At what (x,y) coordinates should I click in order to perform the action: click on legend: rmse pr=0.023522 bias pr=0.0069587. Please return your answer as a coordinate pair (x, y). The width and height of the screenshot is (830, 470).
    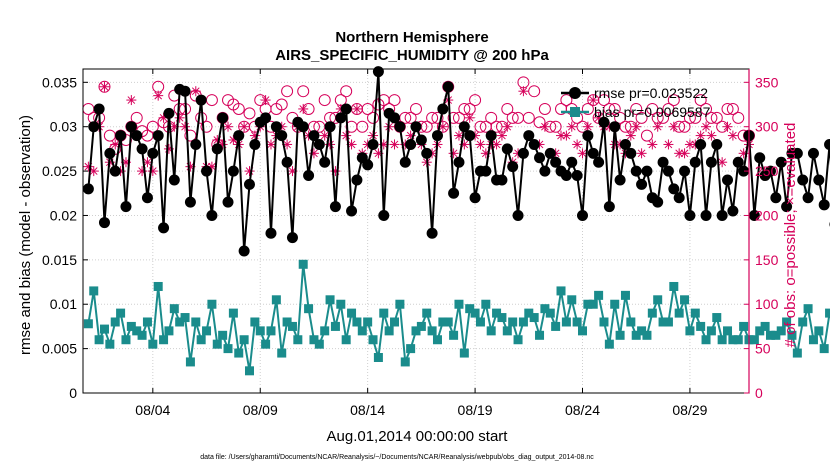
    Looking at the image, I should click on (636, 102).